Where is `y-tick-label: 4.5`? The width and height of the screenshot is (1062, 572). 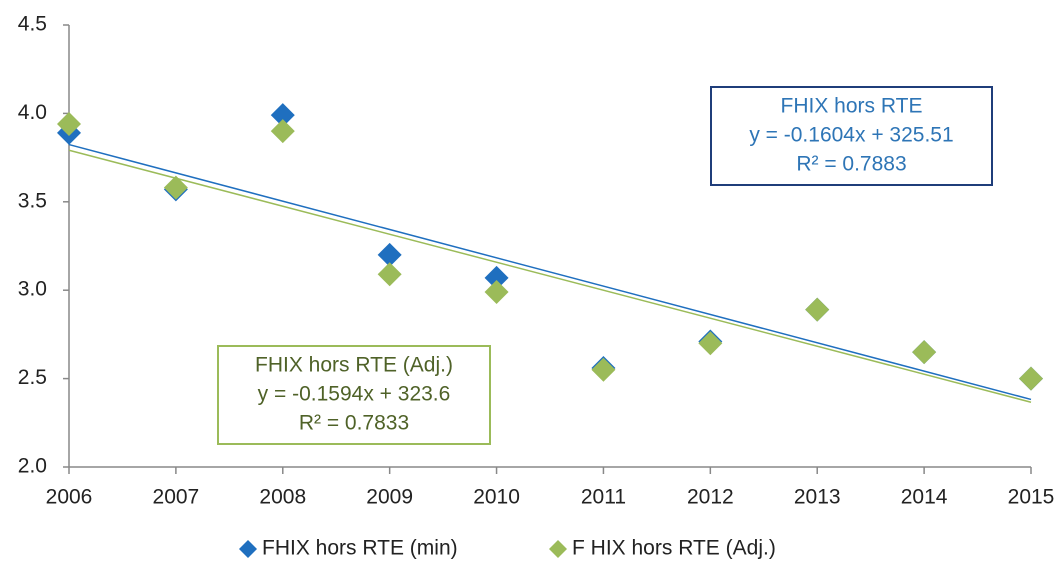 y-tick-label: 4.5 is located at coordinates (32, 24).